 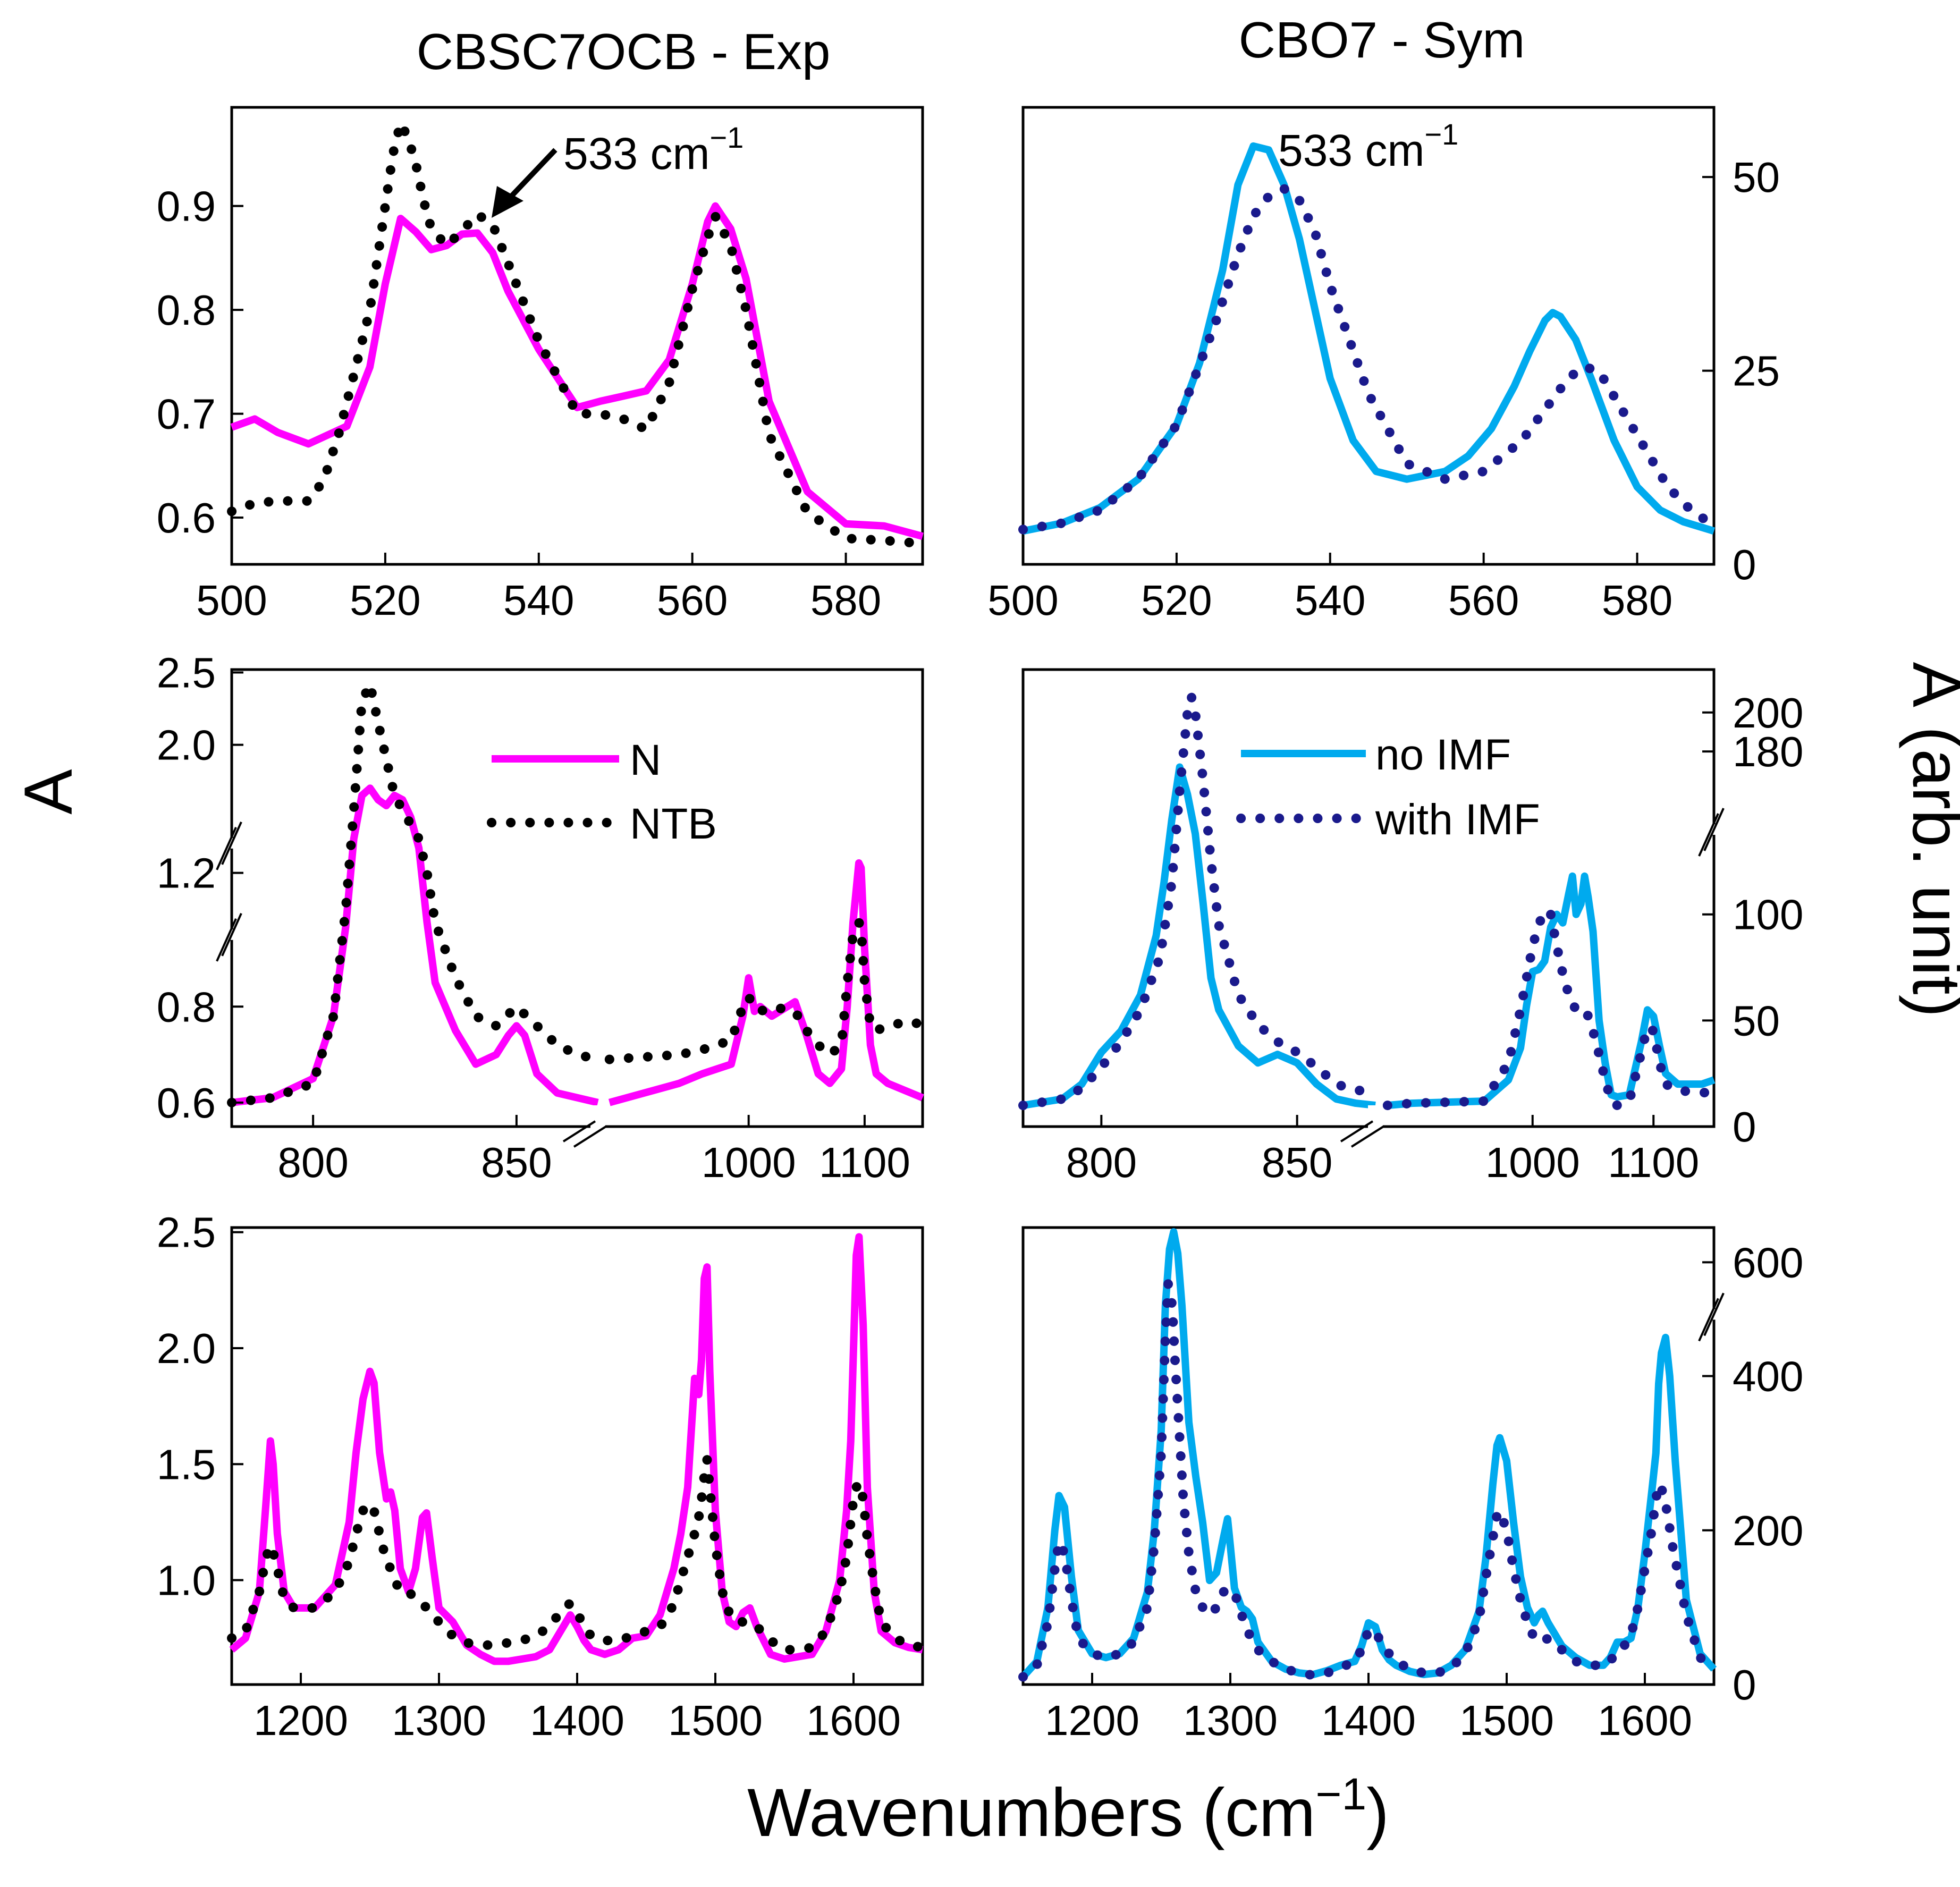 What do you see at coordinates (1368, 146) in the screenshot?
I see `annotation-533-right: 533 cm−1` at bounding box center [1368, 146].